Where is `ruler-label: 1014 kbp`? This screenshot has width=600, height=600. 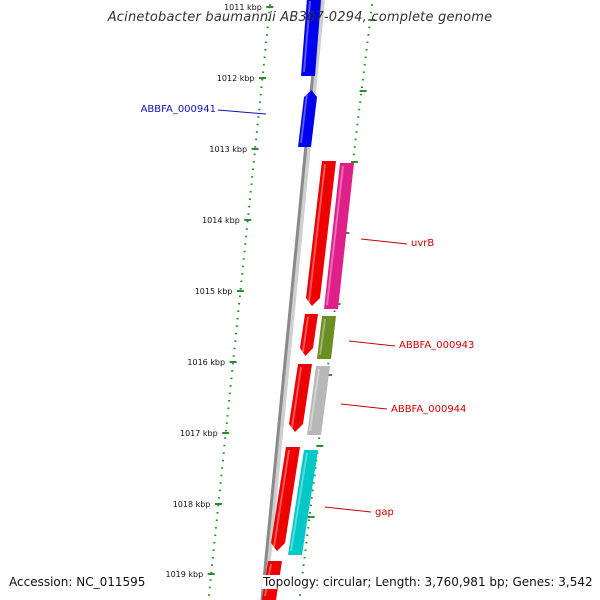 ruler-label: 1014 kbp is located at coordinates (221, 220).